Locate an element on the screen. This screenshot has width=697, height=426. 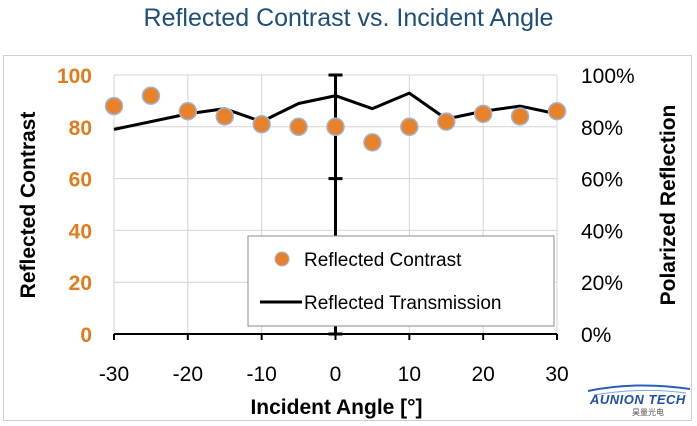
x-tick-label: 0 is located at coordinates (336, 374).